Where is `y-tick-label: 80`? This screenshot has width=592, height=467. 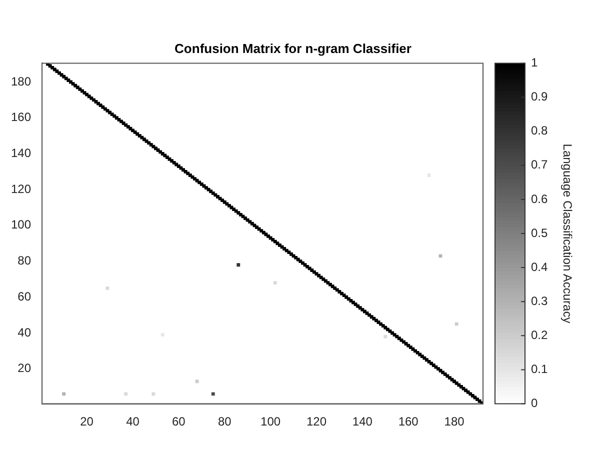 y-tick-label: 80 is located at coordinates (25, 261).